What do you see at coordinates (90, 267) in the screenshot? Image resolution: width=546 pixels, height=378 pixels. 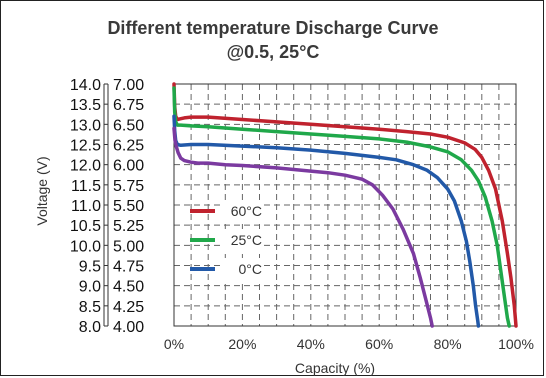 I see `y-tick-label-outer: 9.5` at bounding box center [90, 267].